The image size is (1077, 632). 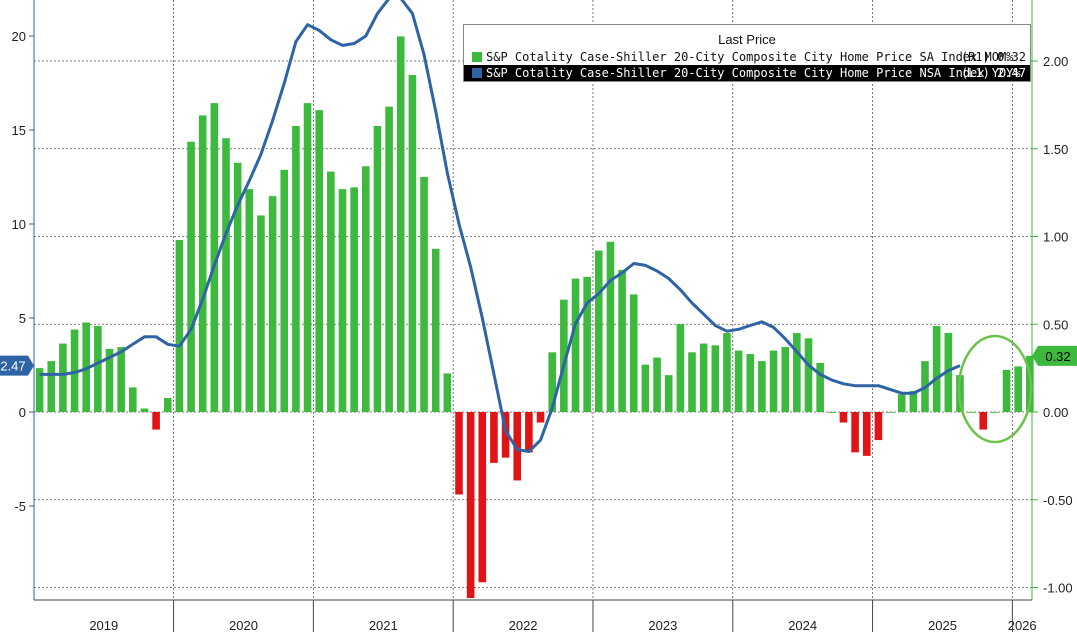 I want to click on right-last-value-tag, so click(x=1054, y=355).